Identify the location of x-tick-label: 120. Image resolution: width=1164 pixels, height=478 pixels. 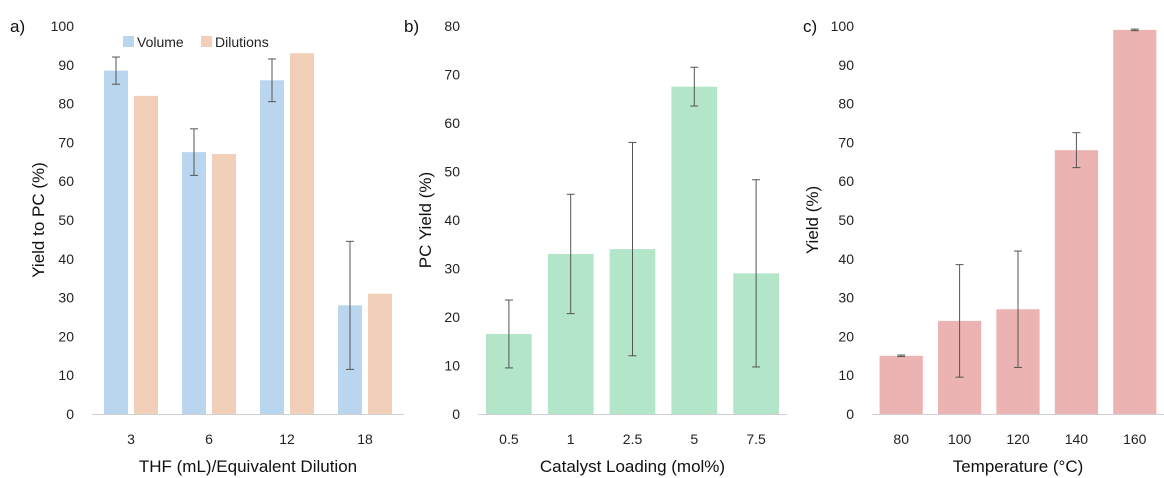
(1018, 439).